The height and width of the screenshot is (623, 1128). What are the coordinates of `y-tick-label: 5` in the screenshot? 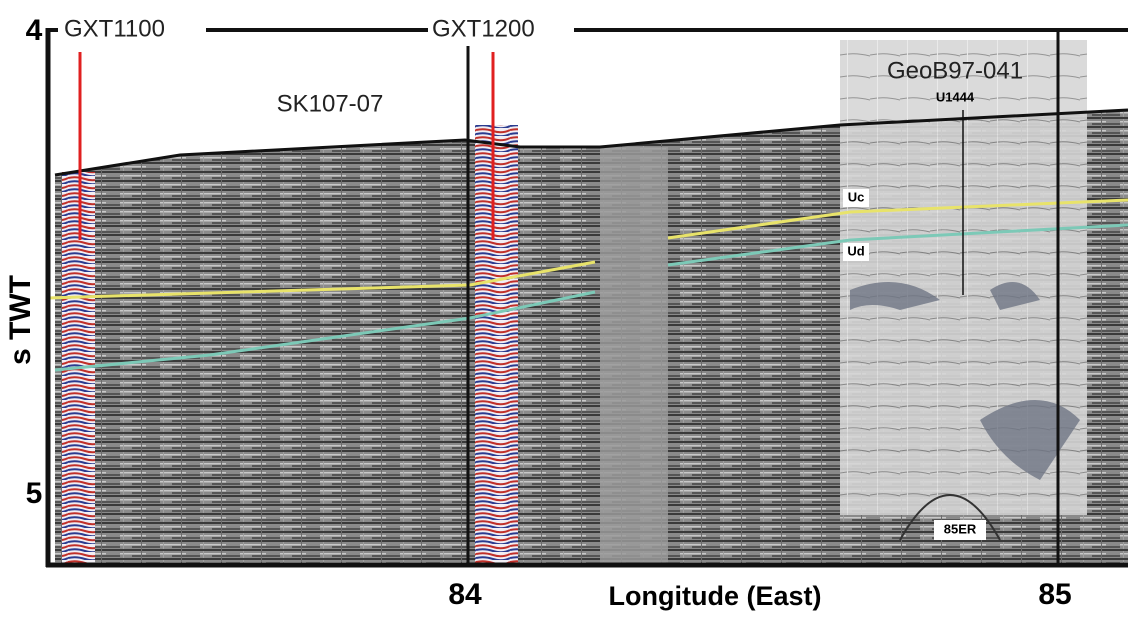 It's located at (34, 493).